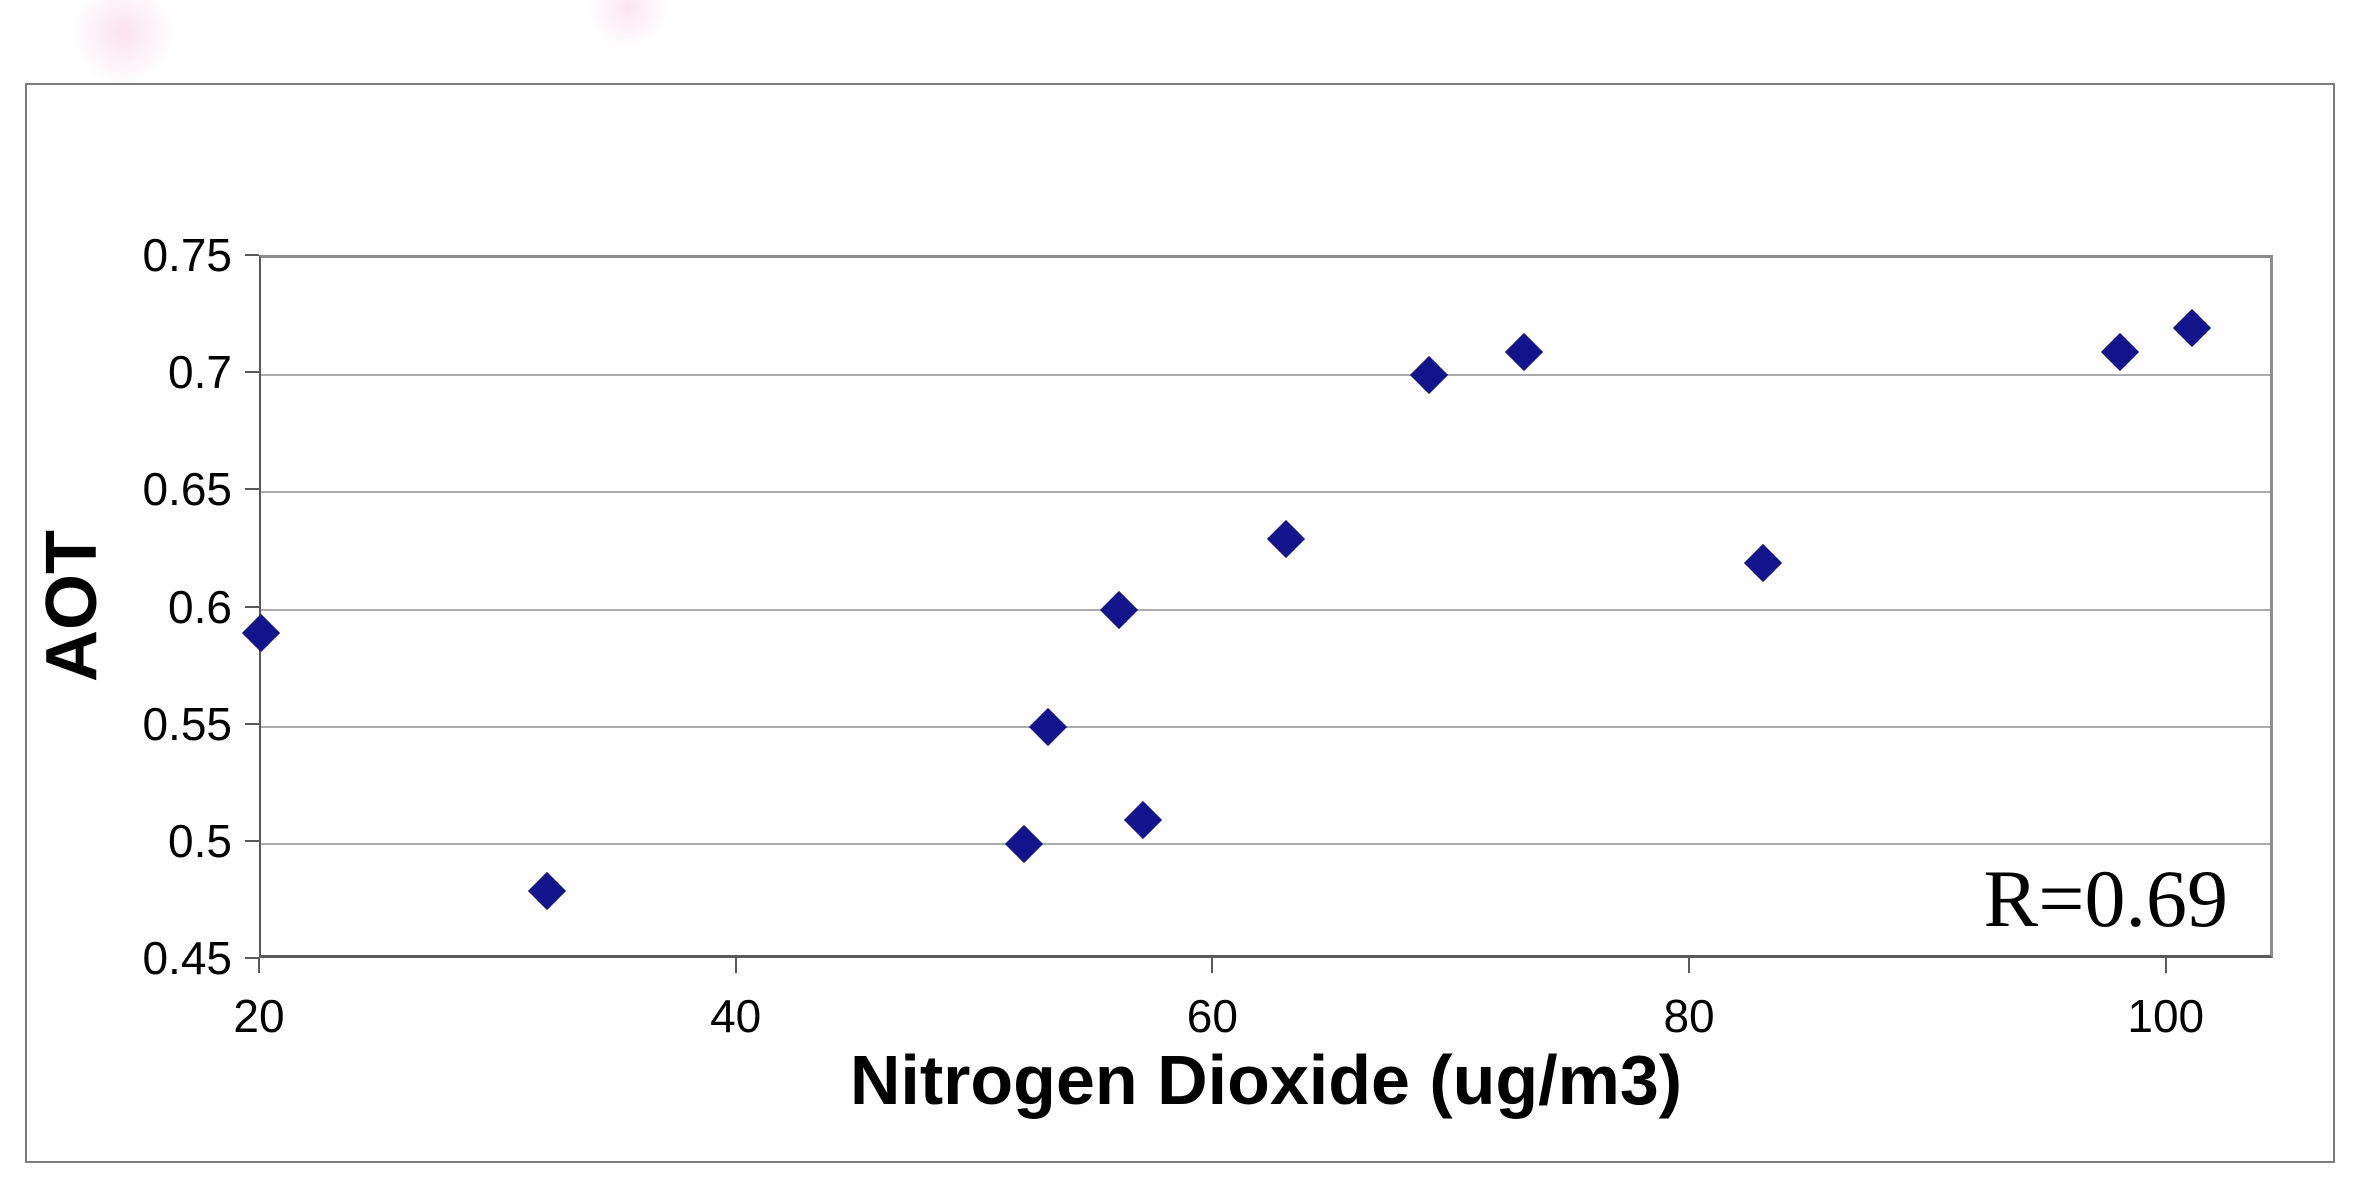 The width and height of the screenshot is (2361, 1189). Describe the element at coordinates (1266, 1080) in the screenshot. I see `x-axis-title: Nitrogen Dioxide (ug/m3)` at that location.